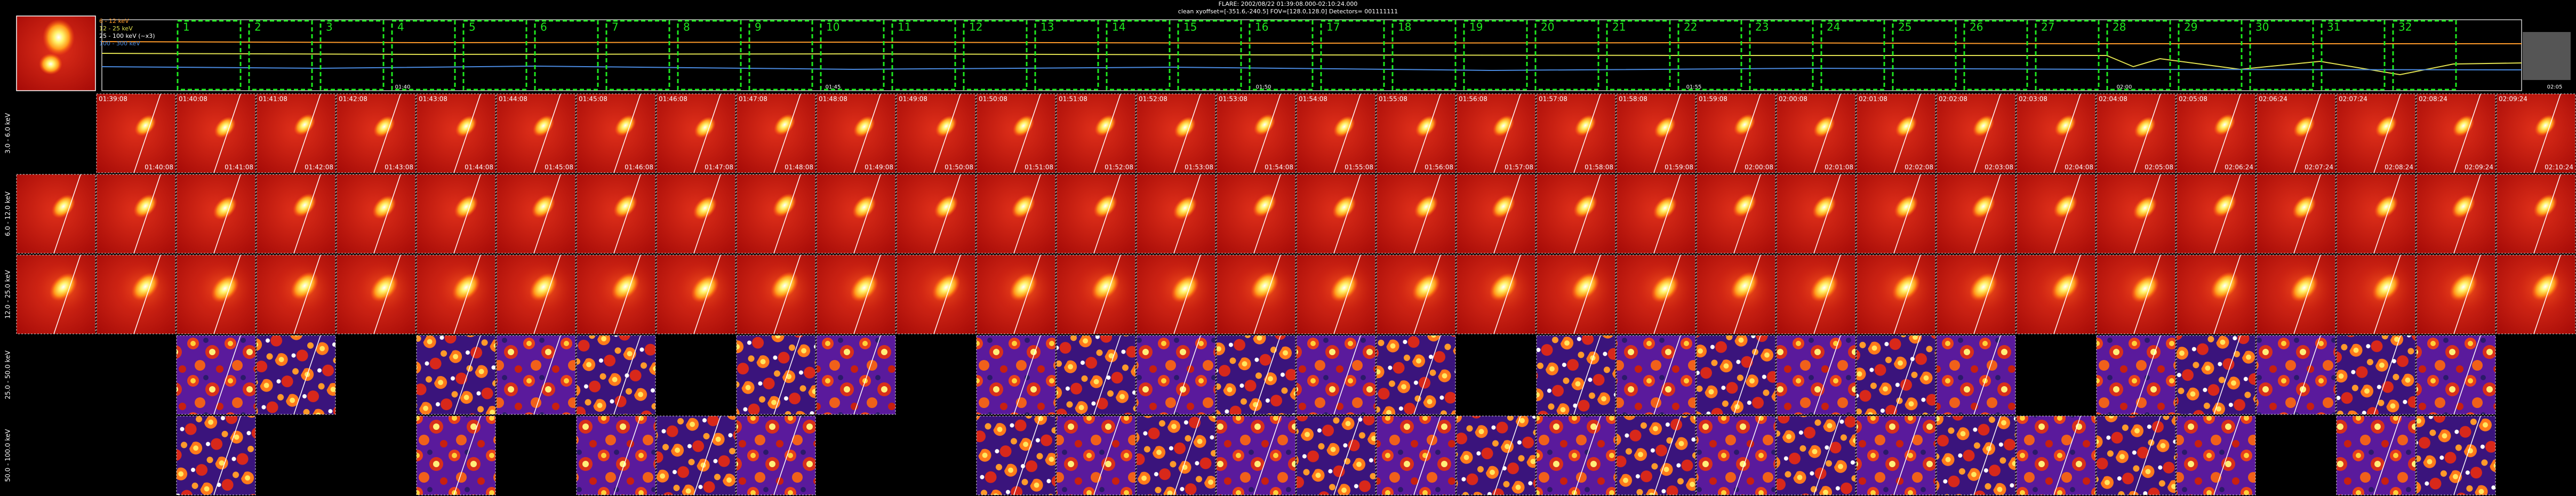  I want to click on image-panel: 01:49:08 01:50:08, so click(936, 133).